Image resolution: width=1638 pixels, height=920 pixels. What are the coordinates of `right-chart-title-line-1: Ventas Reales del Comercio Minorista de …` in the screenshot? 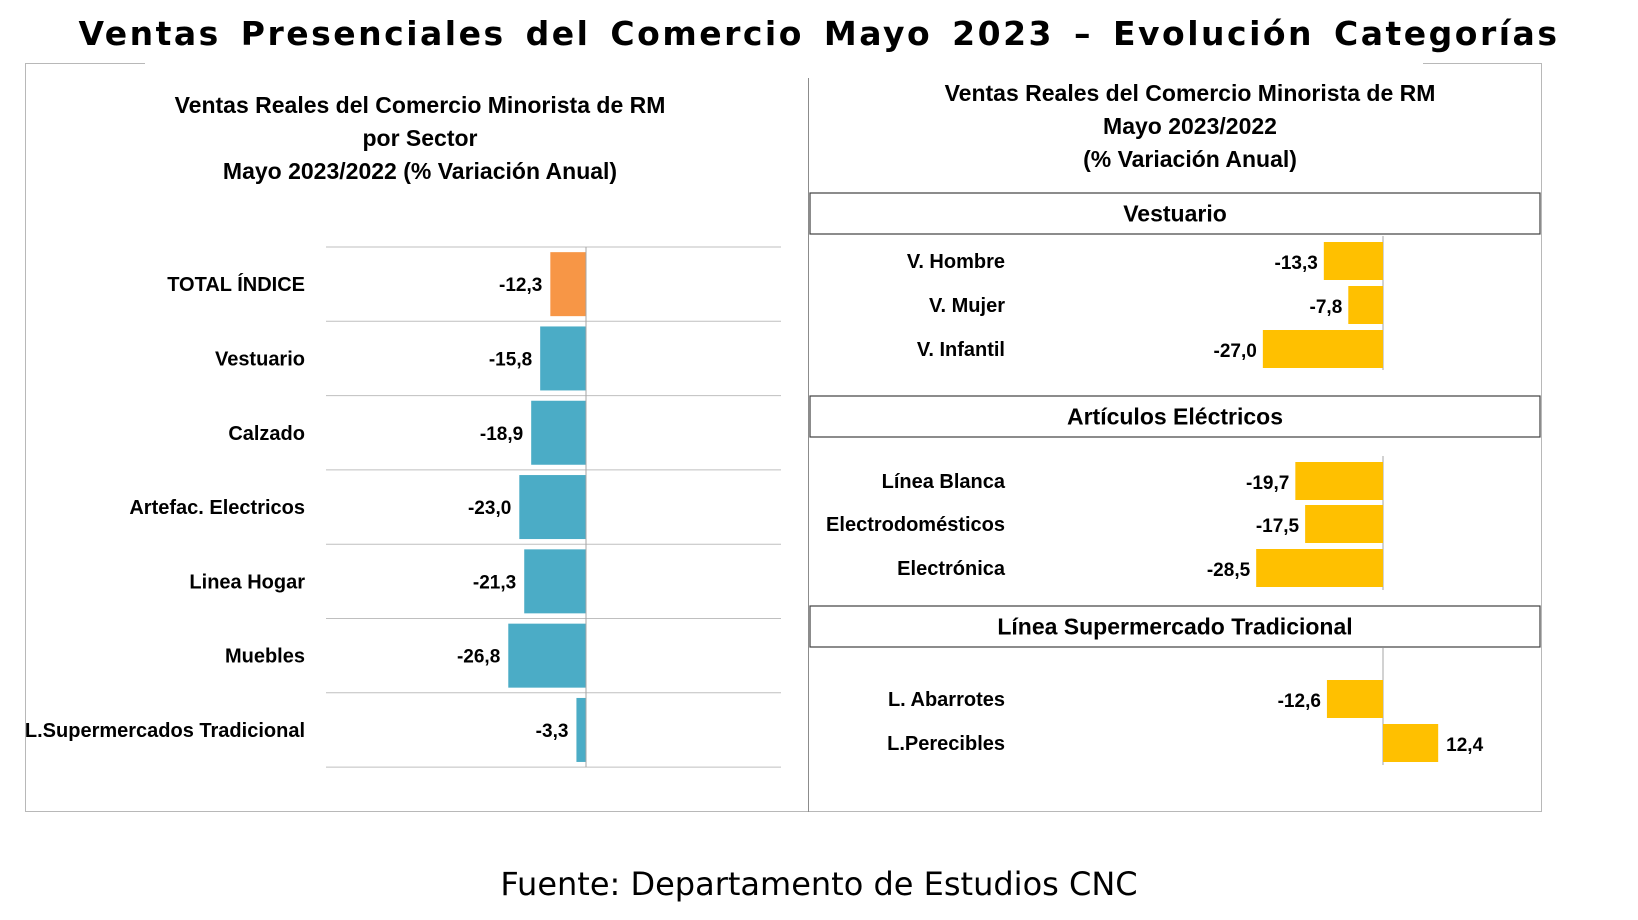 It's located at (1190, 93).